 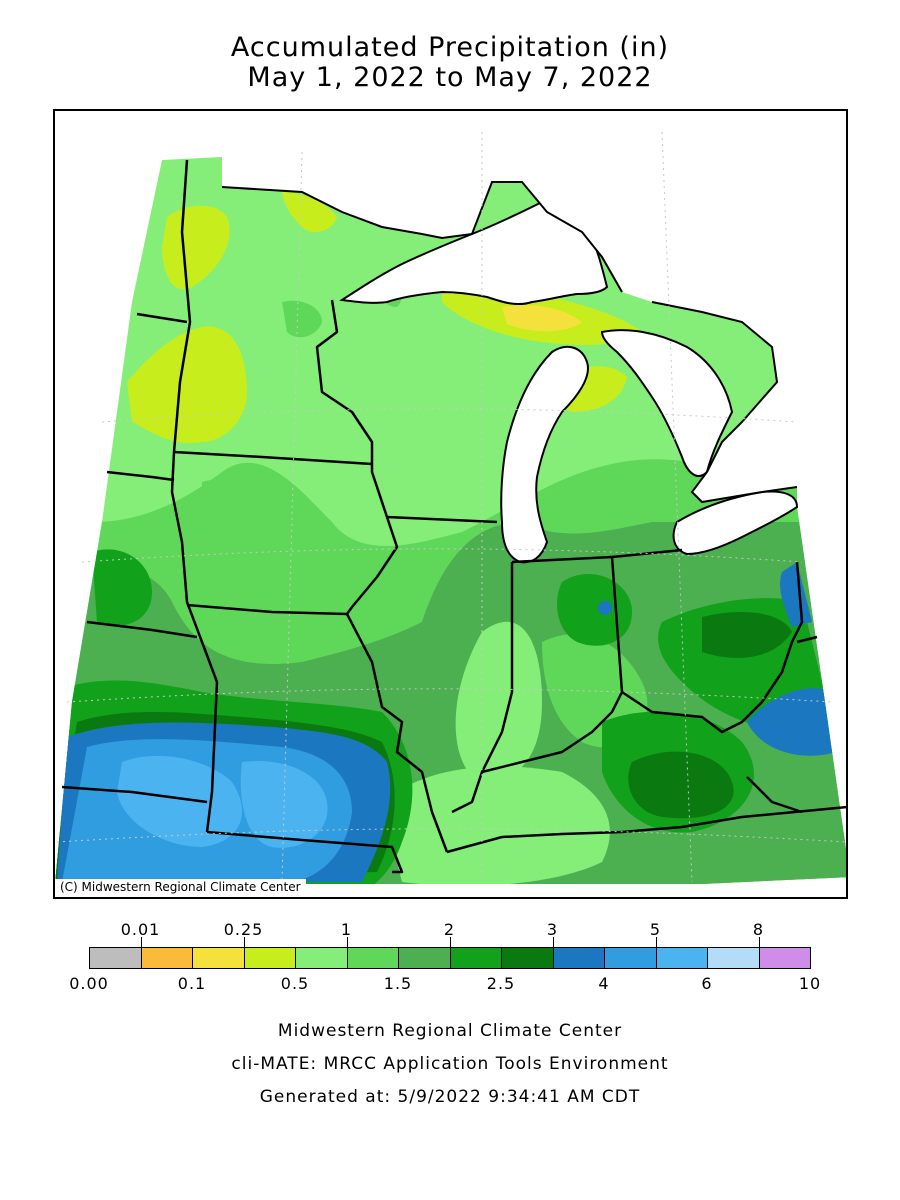 What do you see at coordinates (758, 929) in the screenshot?
I see `colorbar-top-label: 8` at bounding box center [758, 929].